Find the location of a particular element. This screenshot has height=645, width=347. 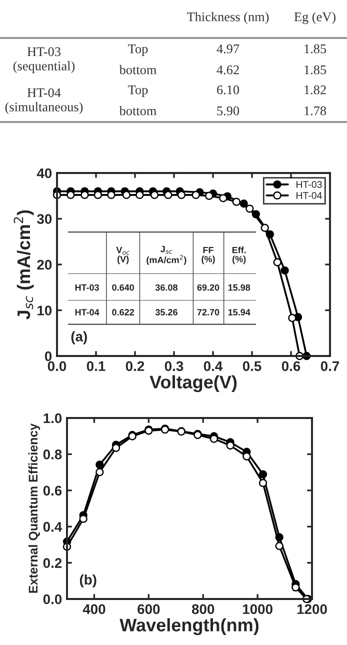

text: 1.82 is located at coordinates (315, 89).